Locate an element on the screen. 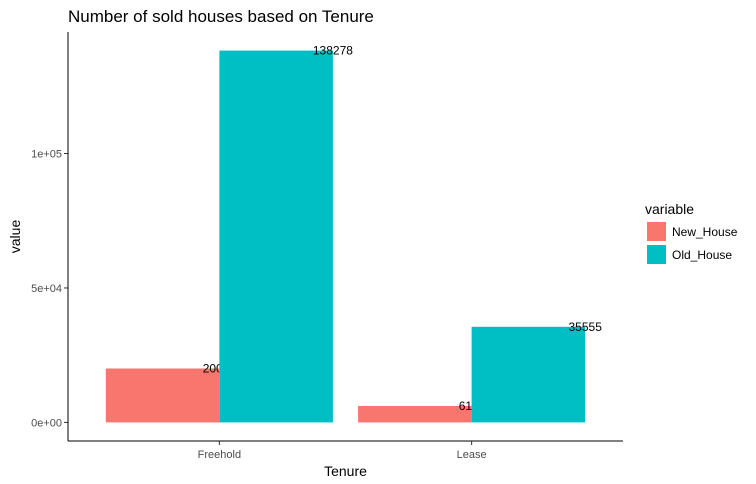  x-tick-label: Lease is located at coordinates (472, 455).